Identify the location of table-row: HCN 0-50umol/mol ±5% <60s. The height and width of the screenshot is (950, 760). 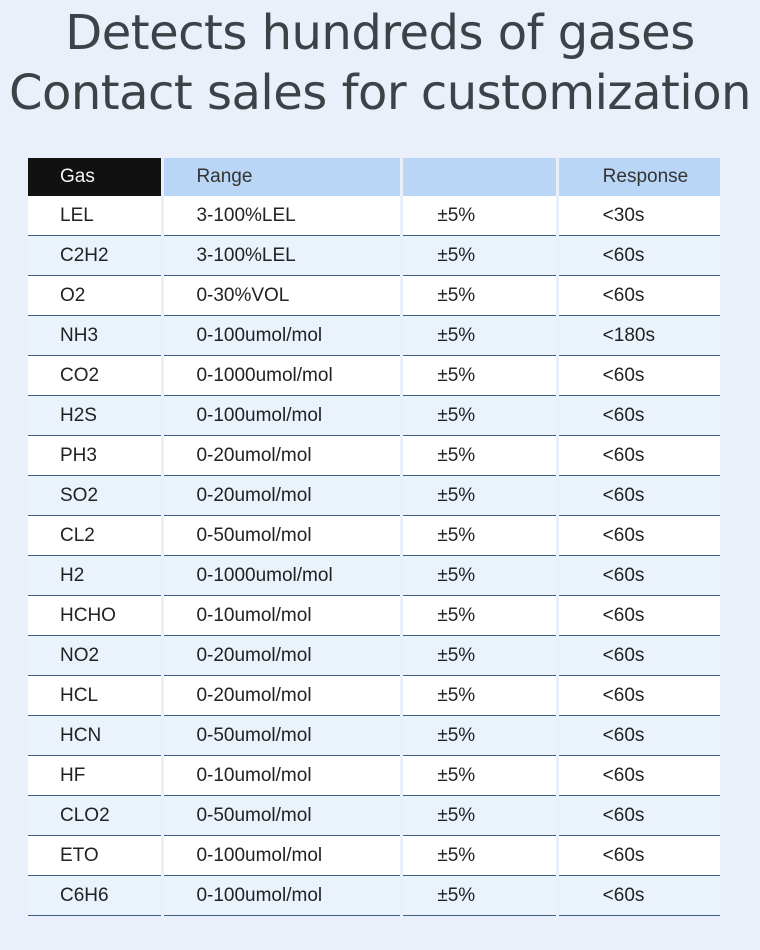
(374, 736).